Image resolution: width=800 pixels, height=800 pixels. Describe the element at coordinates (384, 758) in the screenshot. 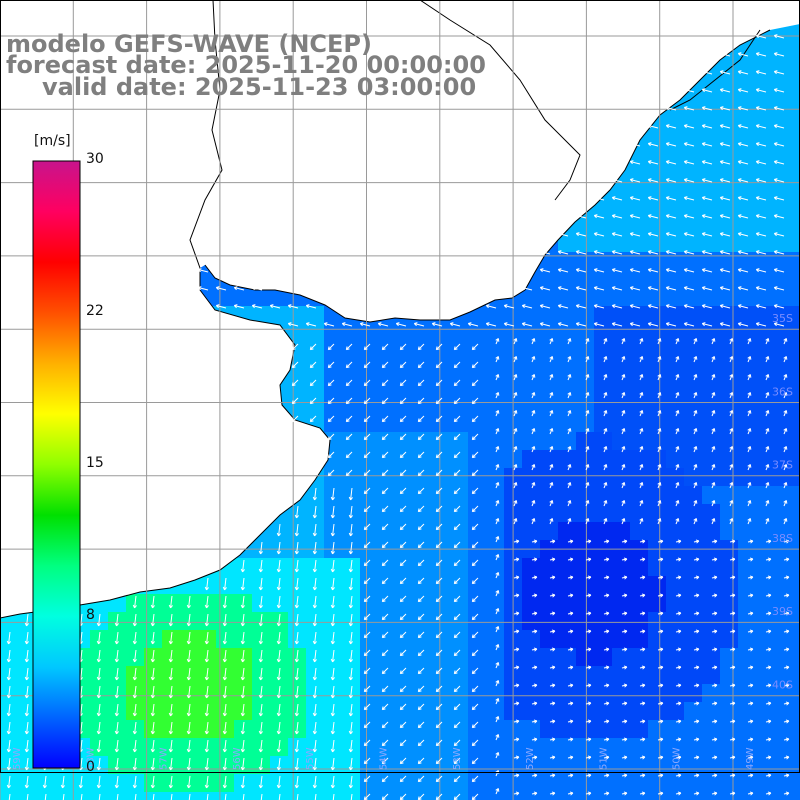

I see `lon-label: 54W` at that location.